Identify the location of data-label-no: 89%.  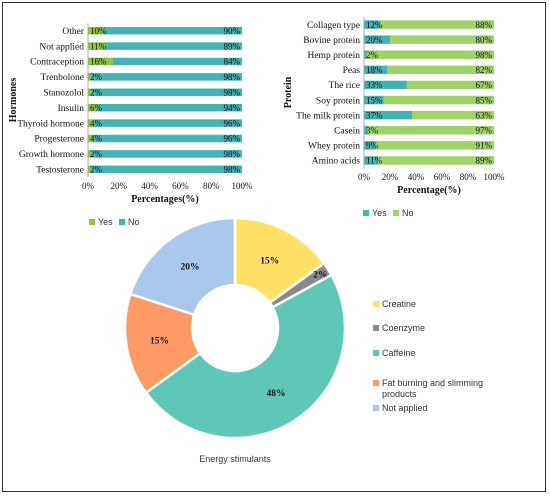
(484, 161).